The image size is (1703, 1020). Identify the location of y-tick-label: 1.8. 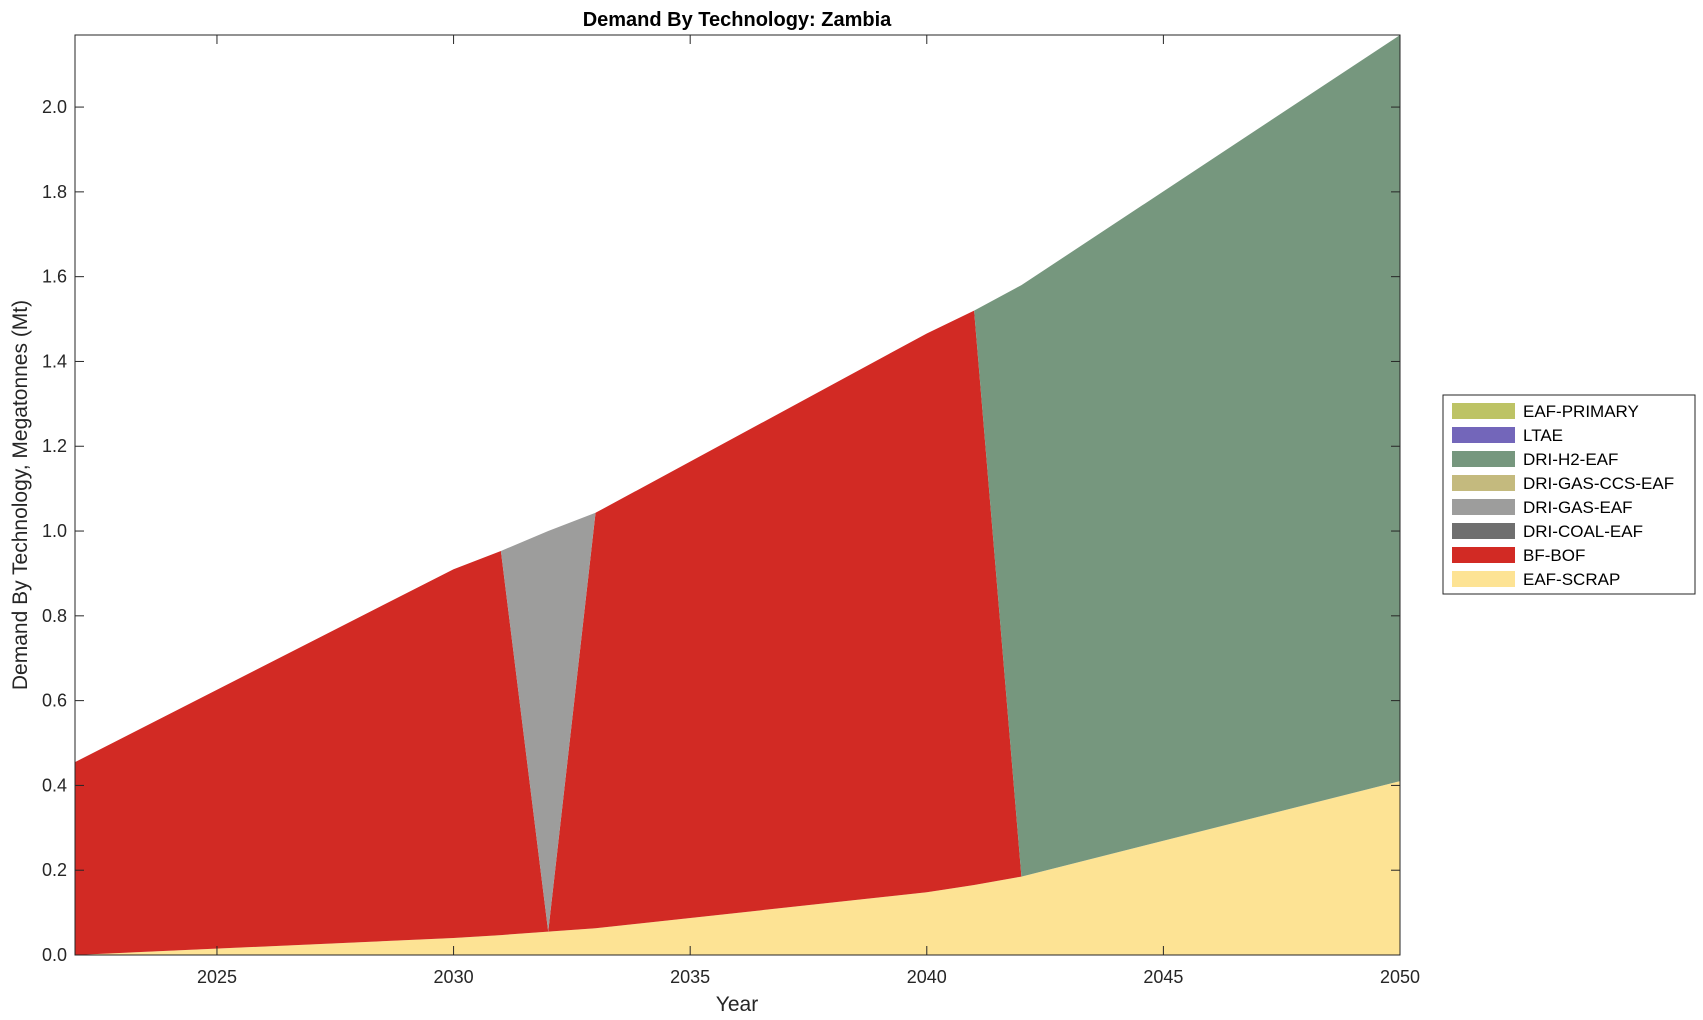
(54, 192).